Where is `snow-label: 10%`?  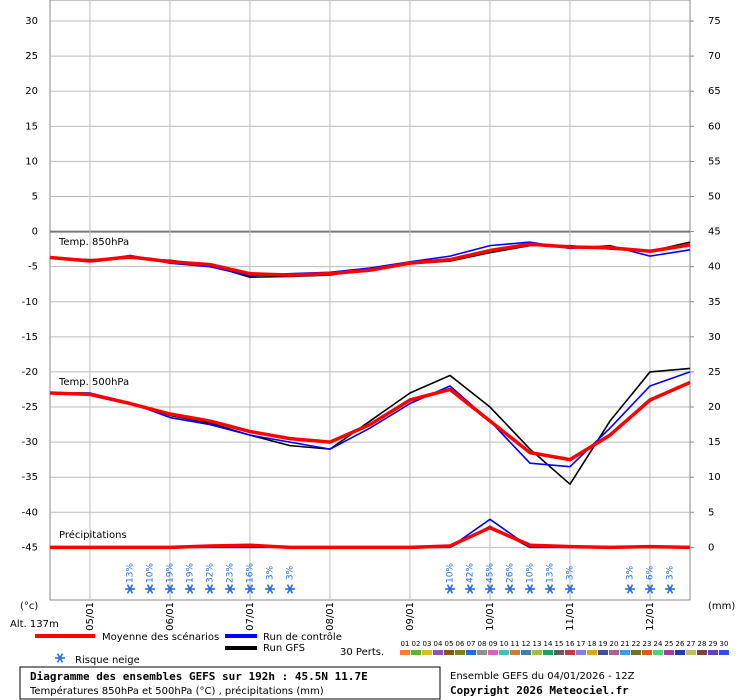
snow-label: 10% is located at coordinates (531, 573).